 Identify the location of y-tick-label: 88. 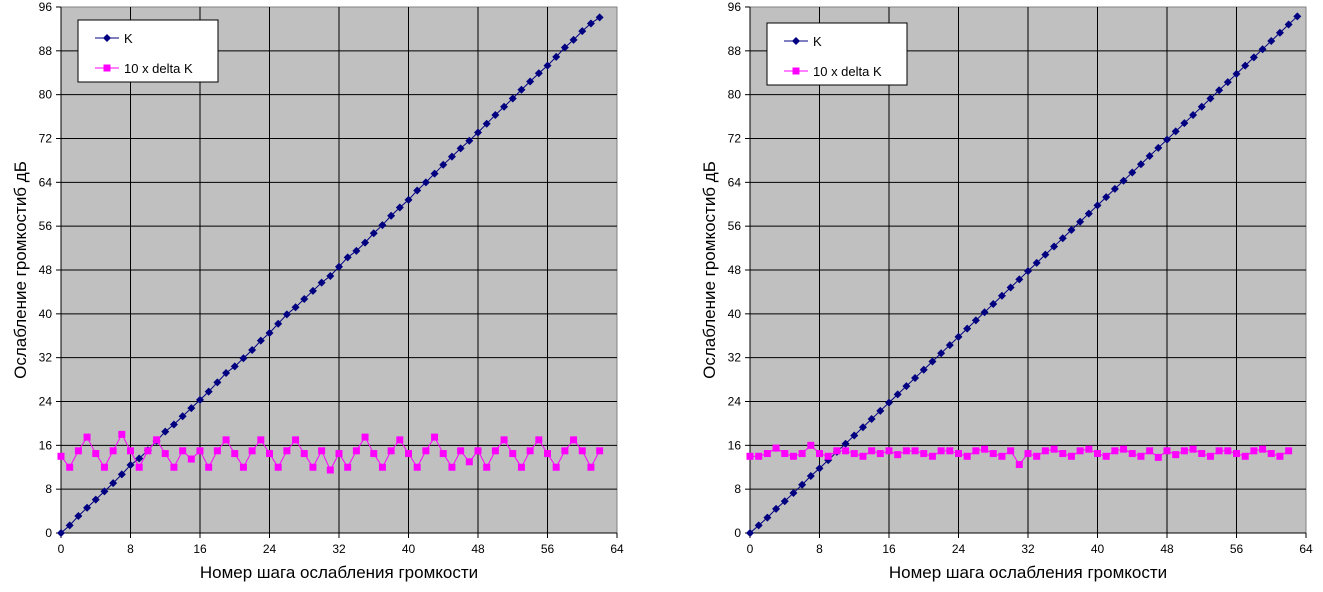
(735, 51).